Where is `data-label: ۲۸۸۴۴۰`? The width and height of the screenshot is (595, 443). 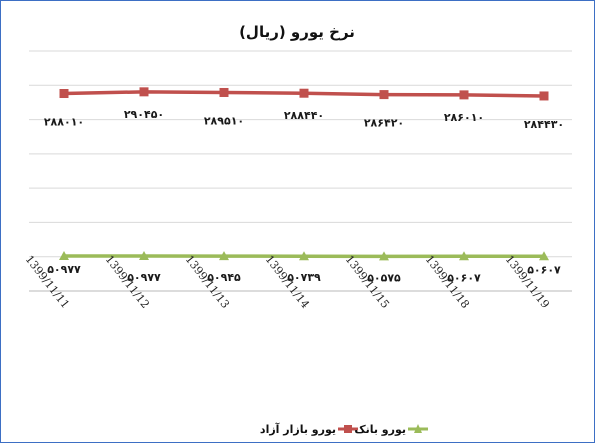 data-label: ۲۸۸۴۴۰ is located at coordinates (304, 115).